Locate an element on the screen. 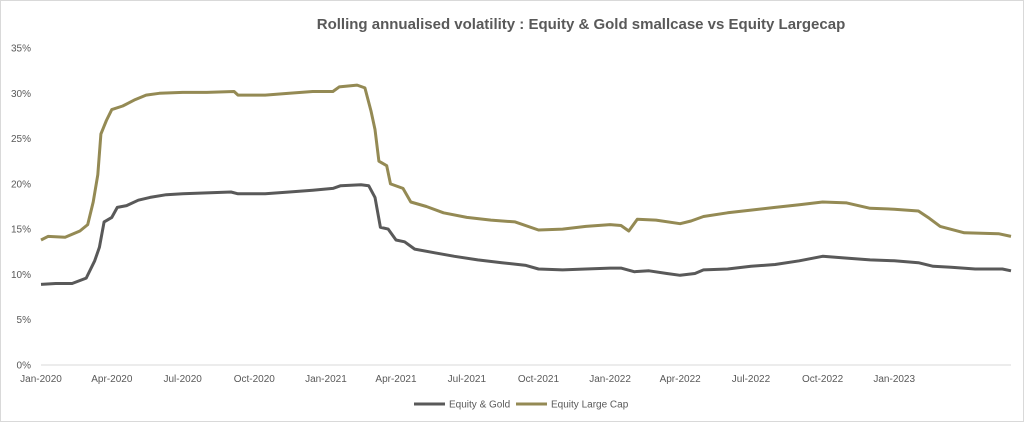 The height and width of the screenshot is (423, 1024). x-tick-label: Oct-2021 is located at coordinates (539, 379).